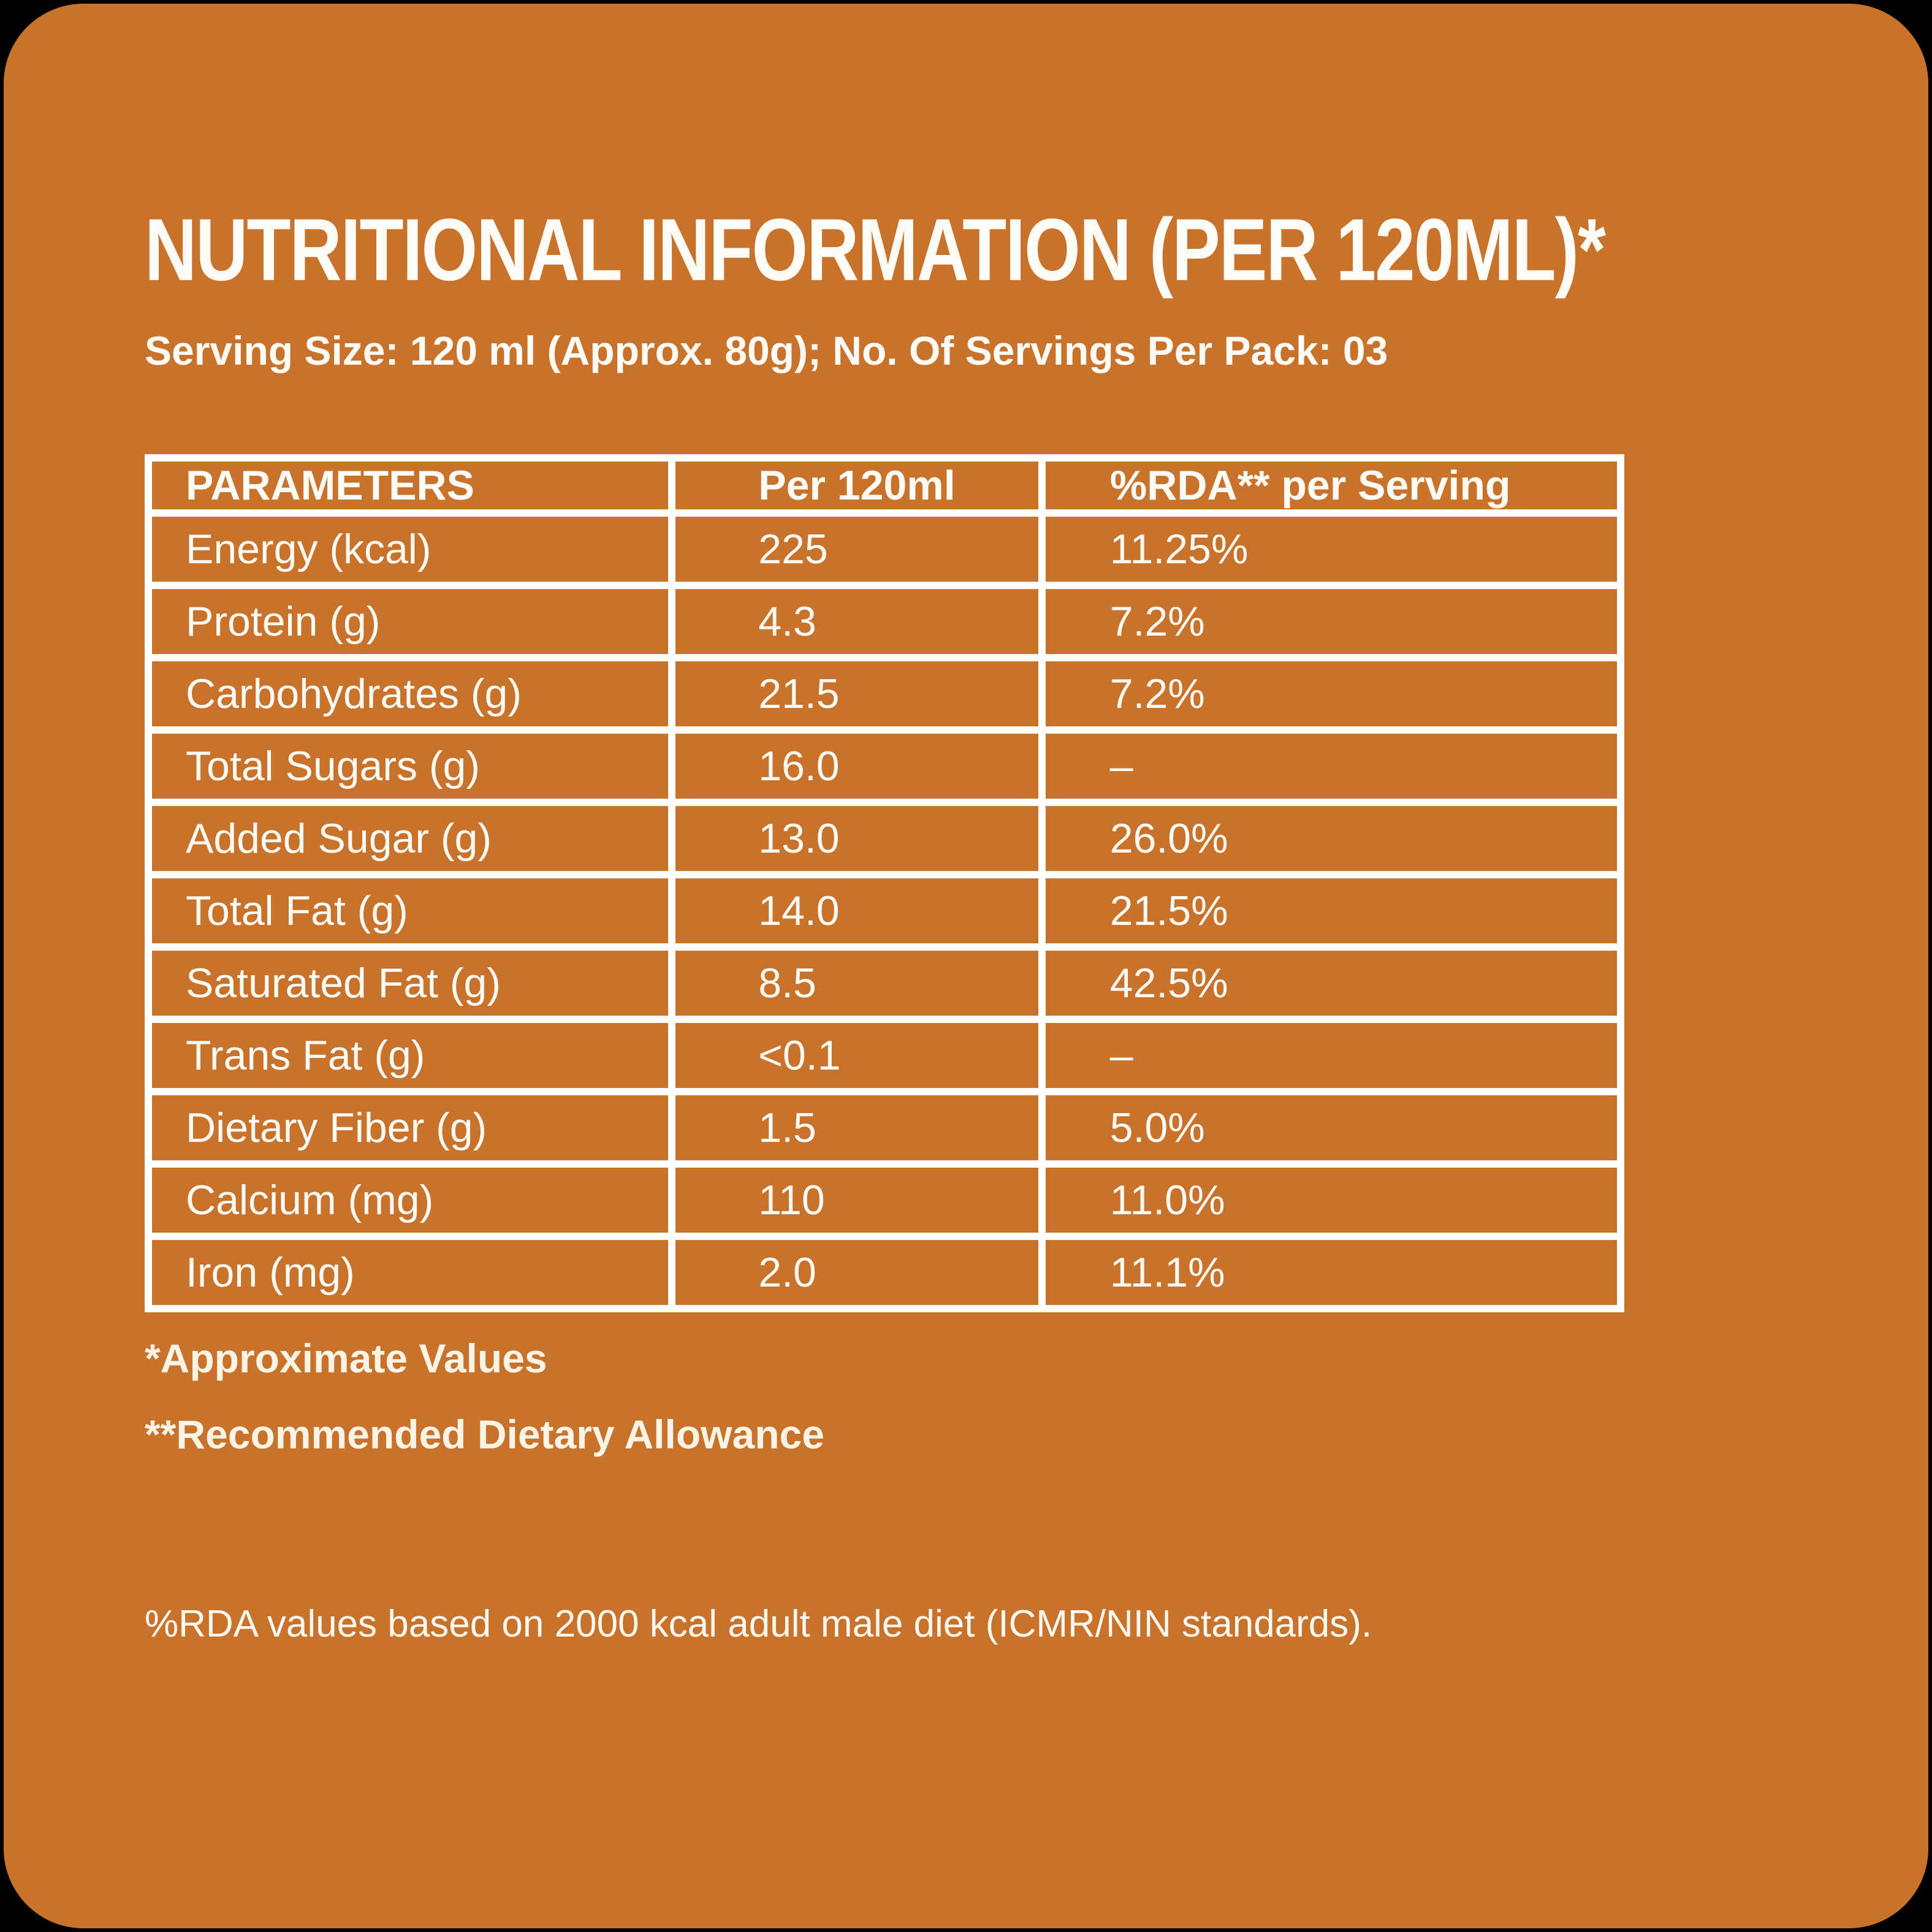  I want to click on cell-parameter: Total Sugars (g), so click(410, 766).